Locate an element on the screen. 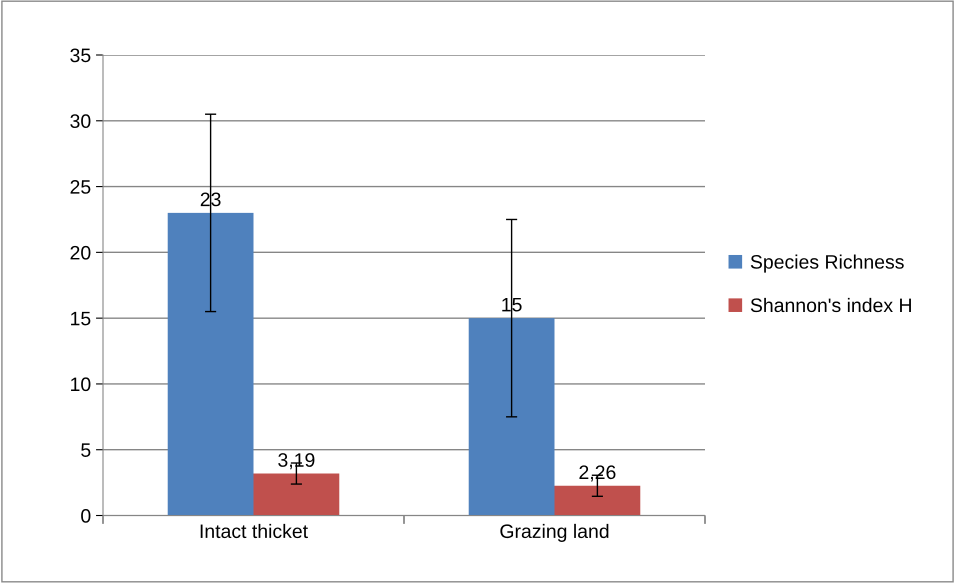 The width and height of the screenshot is (955, 583). y-tick-label: 20 is located at coordinates (80, 253).